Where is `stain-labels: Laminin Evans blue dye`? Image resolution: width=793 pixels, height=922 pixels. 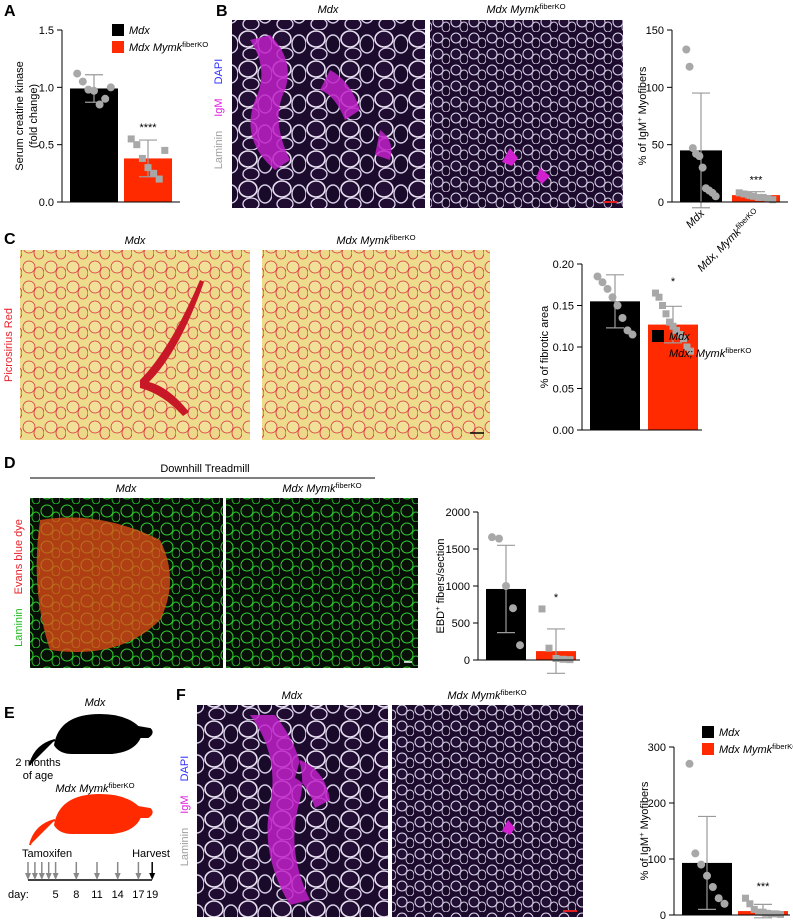 stain-labels: Laminin Evans blue dye is located at coordinates (19, 583).